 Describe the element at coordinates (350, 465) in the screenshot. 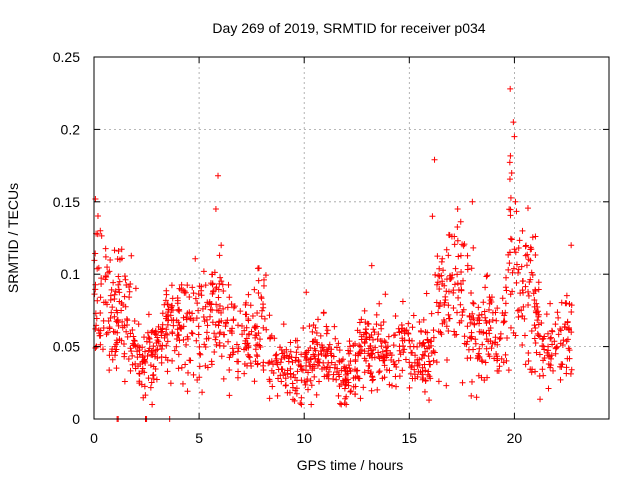

I see `x-axis-label: GPS time / hours` at that location.